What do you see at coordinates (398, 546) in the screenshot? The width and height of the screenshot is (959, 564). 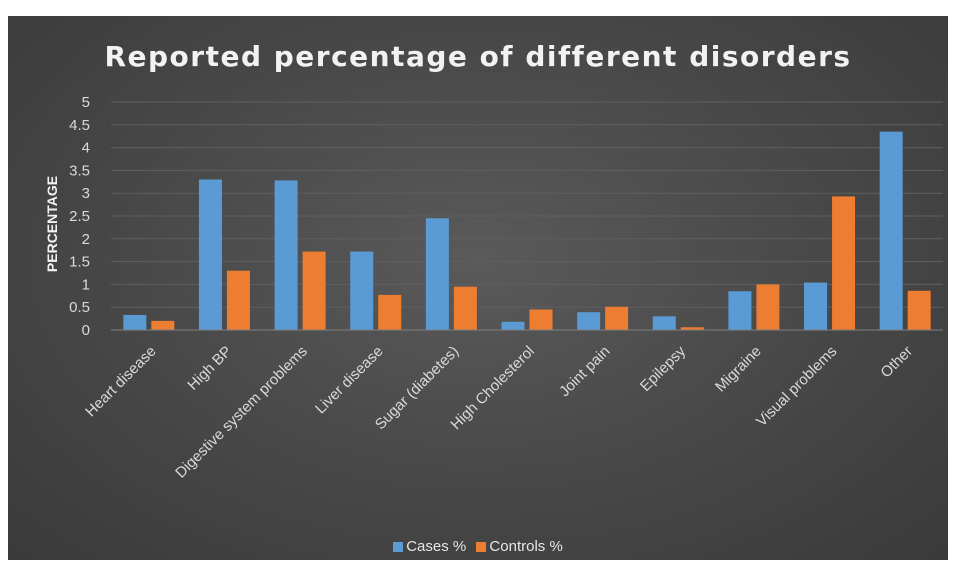 I see `legend-swatch-cases` at bounding box center [398, 546].